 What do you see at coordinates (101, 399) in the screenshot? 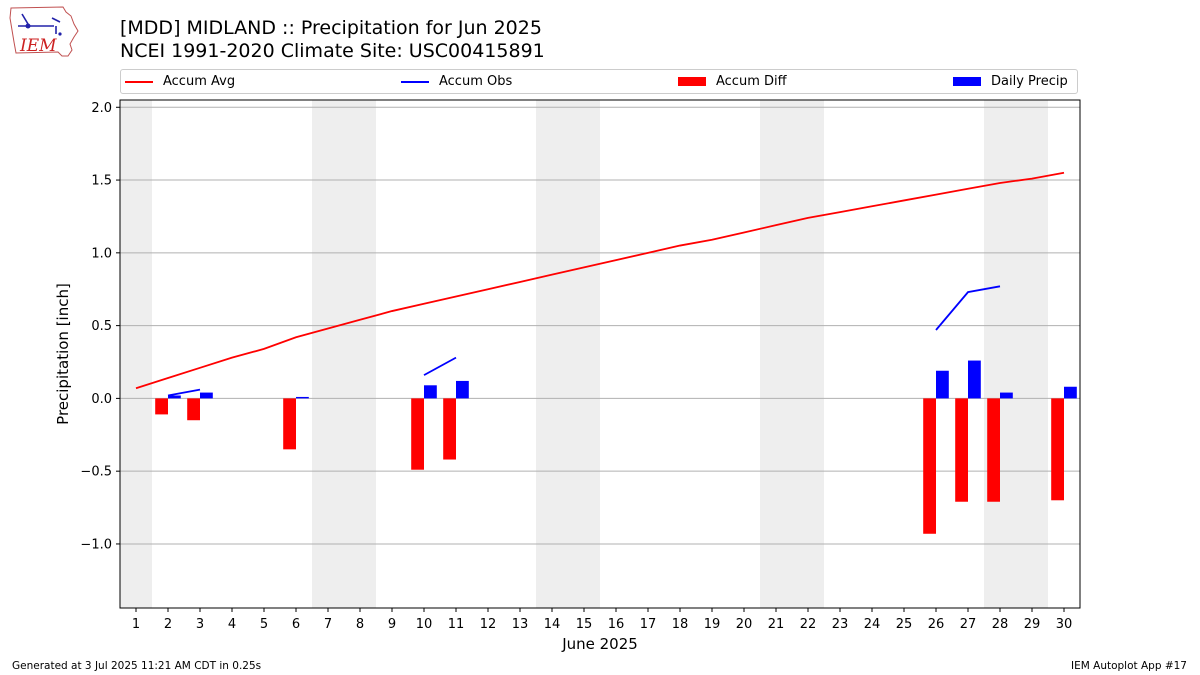
I see `y-tick-label: 0.0` at bounding box center [101, 399].